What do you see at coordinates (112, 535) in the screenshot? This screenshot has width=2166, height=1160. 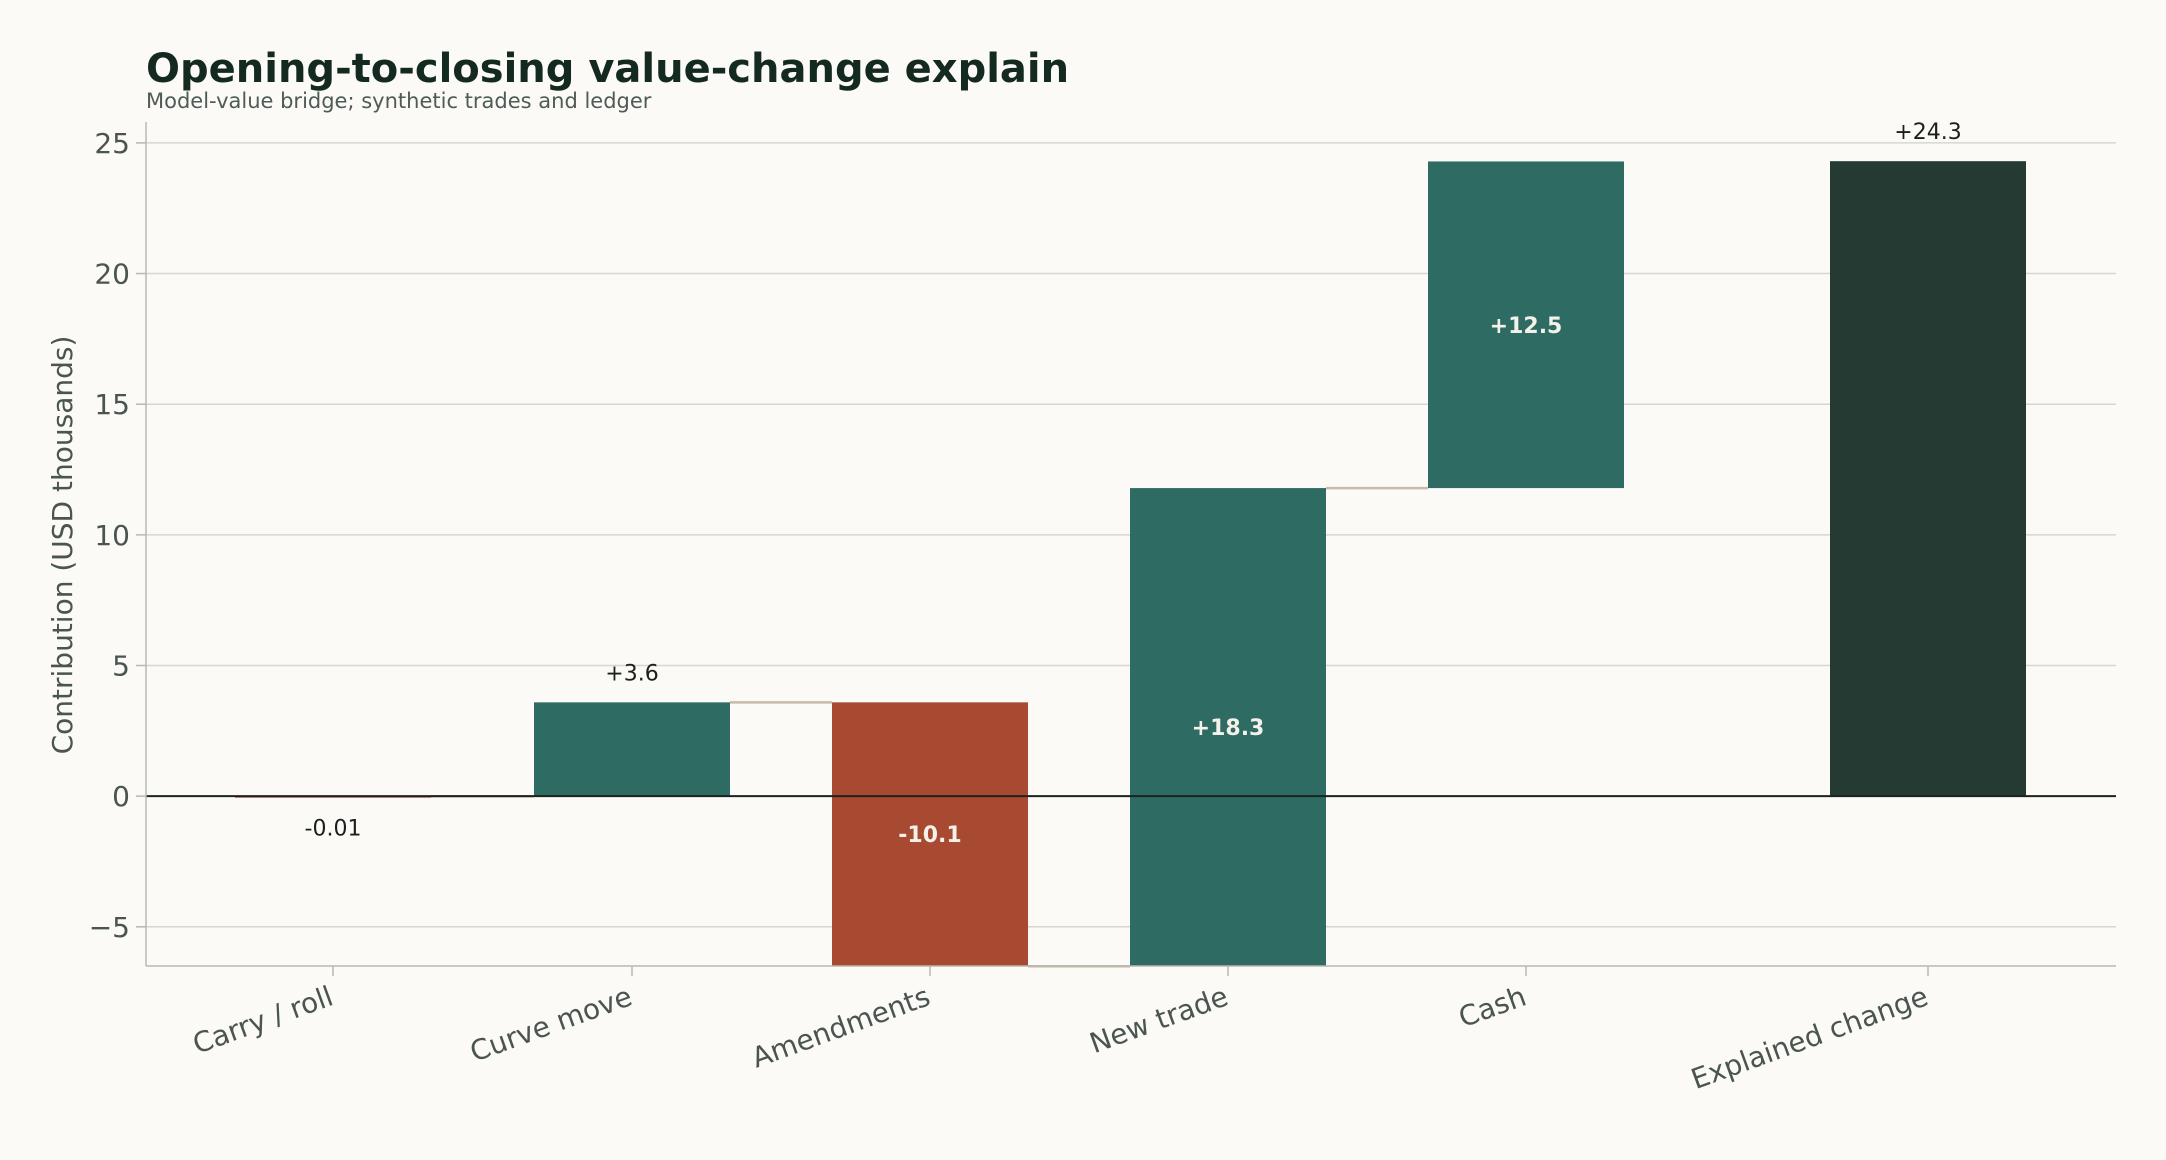 I see `y-tick-label: 10` at bounding box center [112, 535].